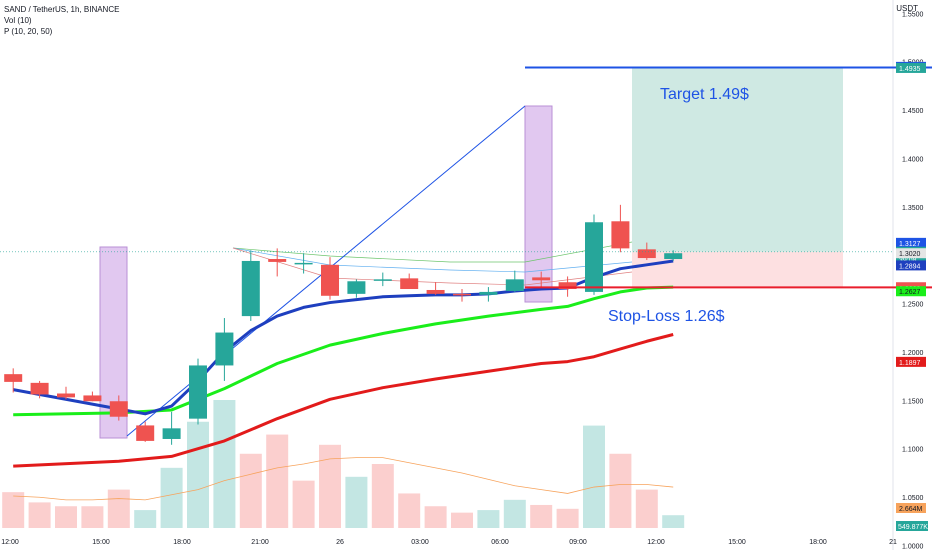 This screenshot has width=932, height=550. I want to click on x-tick-label: 09:00, so click(578, 542).